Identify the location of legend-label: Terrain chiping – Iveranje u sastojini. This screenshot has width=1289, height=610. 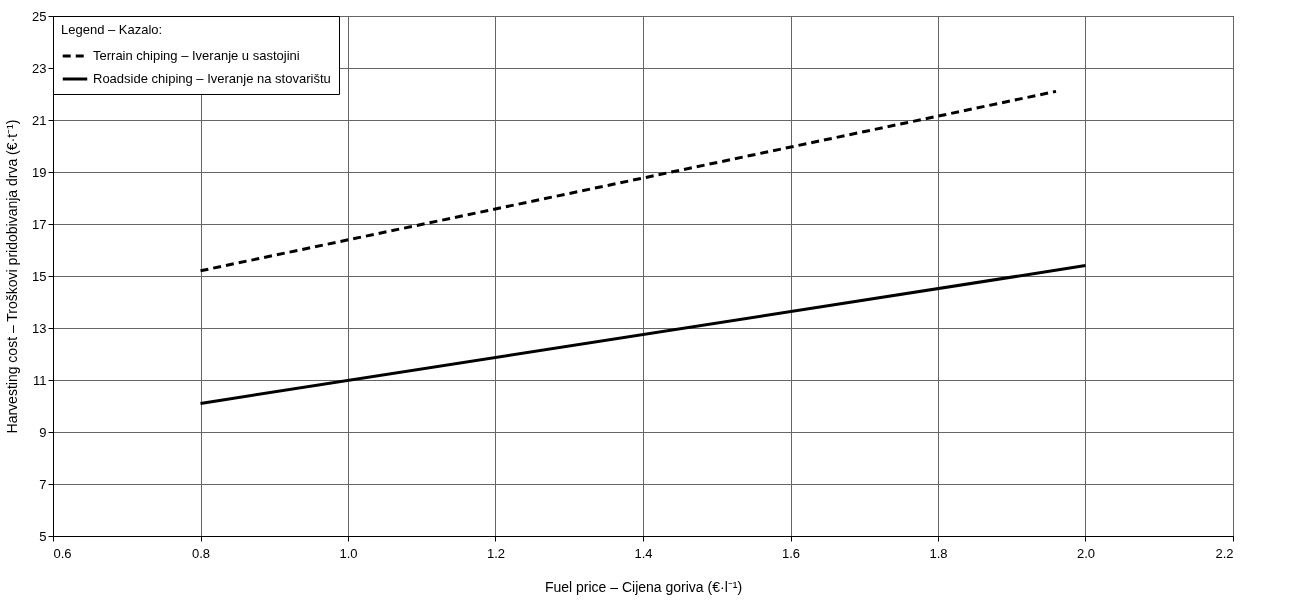
(196, 55).